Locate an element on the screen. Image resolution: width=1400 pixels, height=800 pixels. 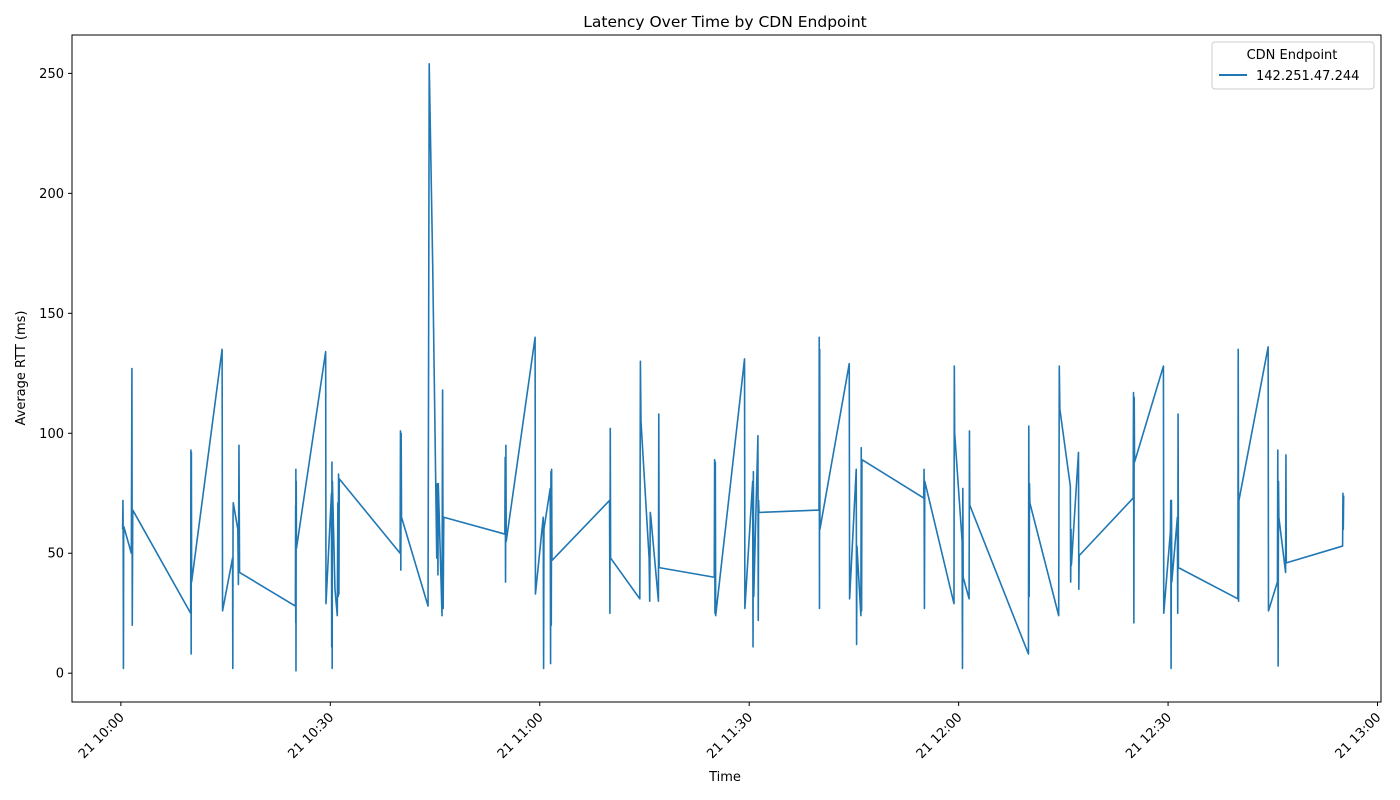
x-tick-label: 21 11:00 is located at coordinates (521, 736).